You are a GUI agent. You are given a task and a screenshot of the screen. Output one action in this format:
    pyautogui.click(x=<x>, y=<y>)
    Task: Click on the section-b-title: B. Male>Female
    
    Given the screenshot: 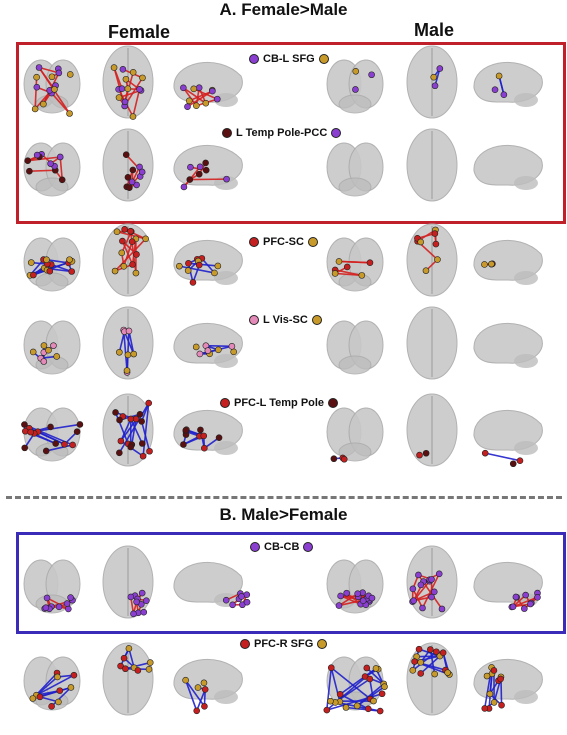 What is the action you would take?
    pyautogui.click(x=283, y=514)
    